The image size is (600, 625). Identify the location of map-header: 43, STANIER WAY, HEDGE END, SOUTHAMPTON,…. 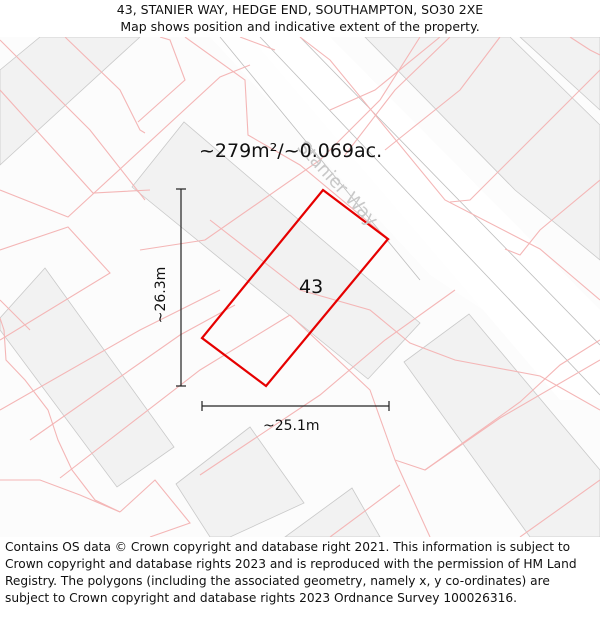
(300, 19).